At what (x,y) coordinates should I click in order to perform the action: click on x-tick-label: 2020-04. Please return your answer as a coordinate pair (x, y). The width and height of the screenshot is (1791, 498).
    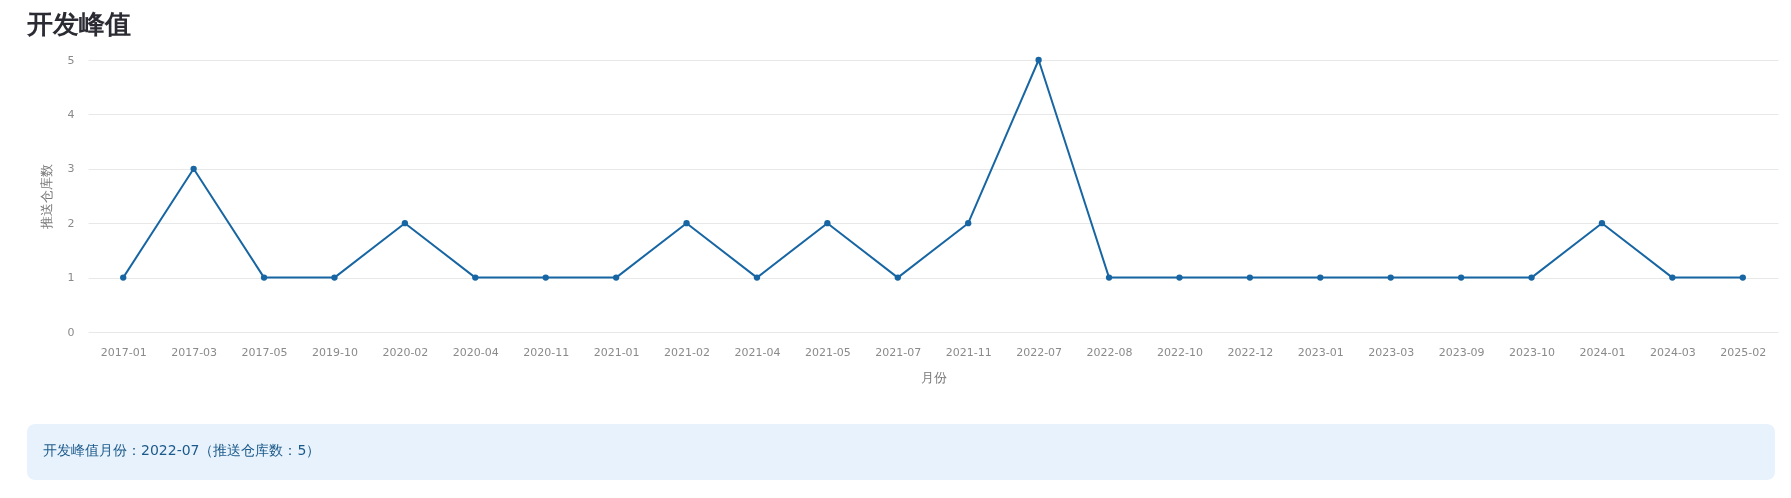
    Looking at the image, I should click on (475, 352).